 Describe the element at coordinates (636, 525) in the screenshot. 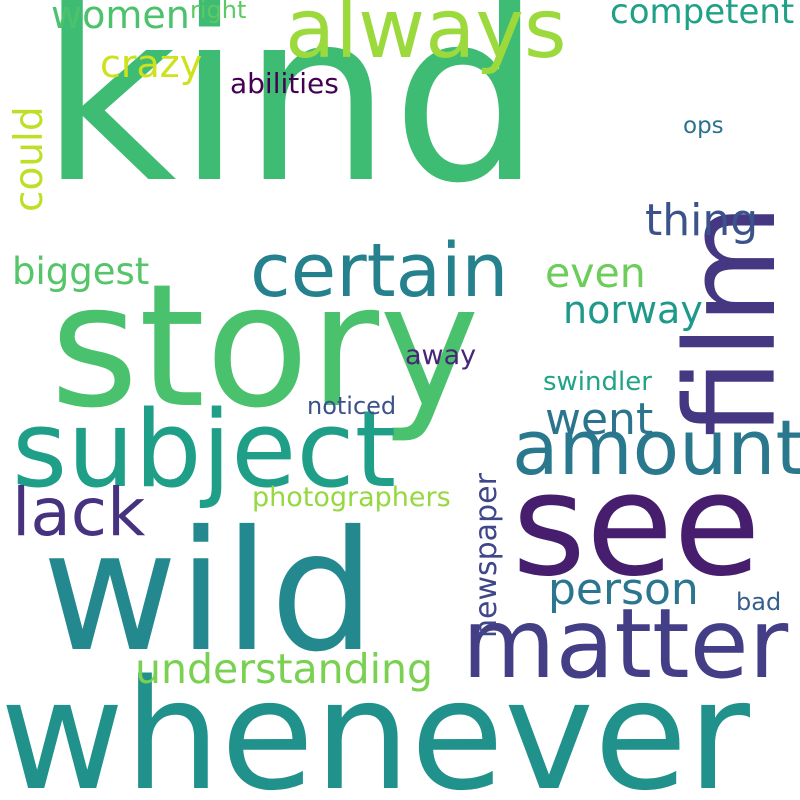

I see `word-see: see` at that location.